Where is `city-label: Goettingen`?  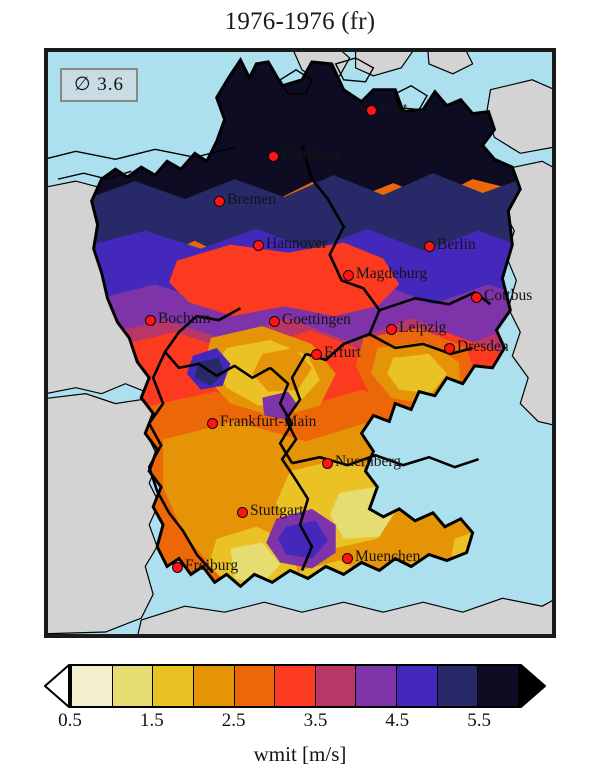 city-label: Goettingen is located at coordinates (316, 319).